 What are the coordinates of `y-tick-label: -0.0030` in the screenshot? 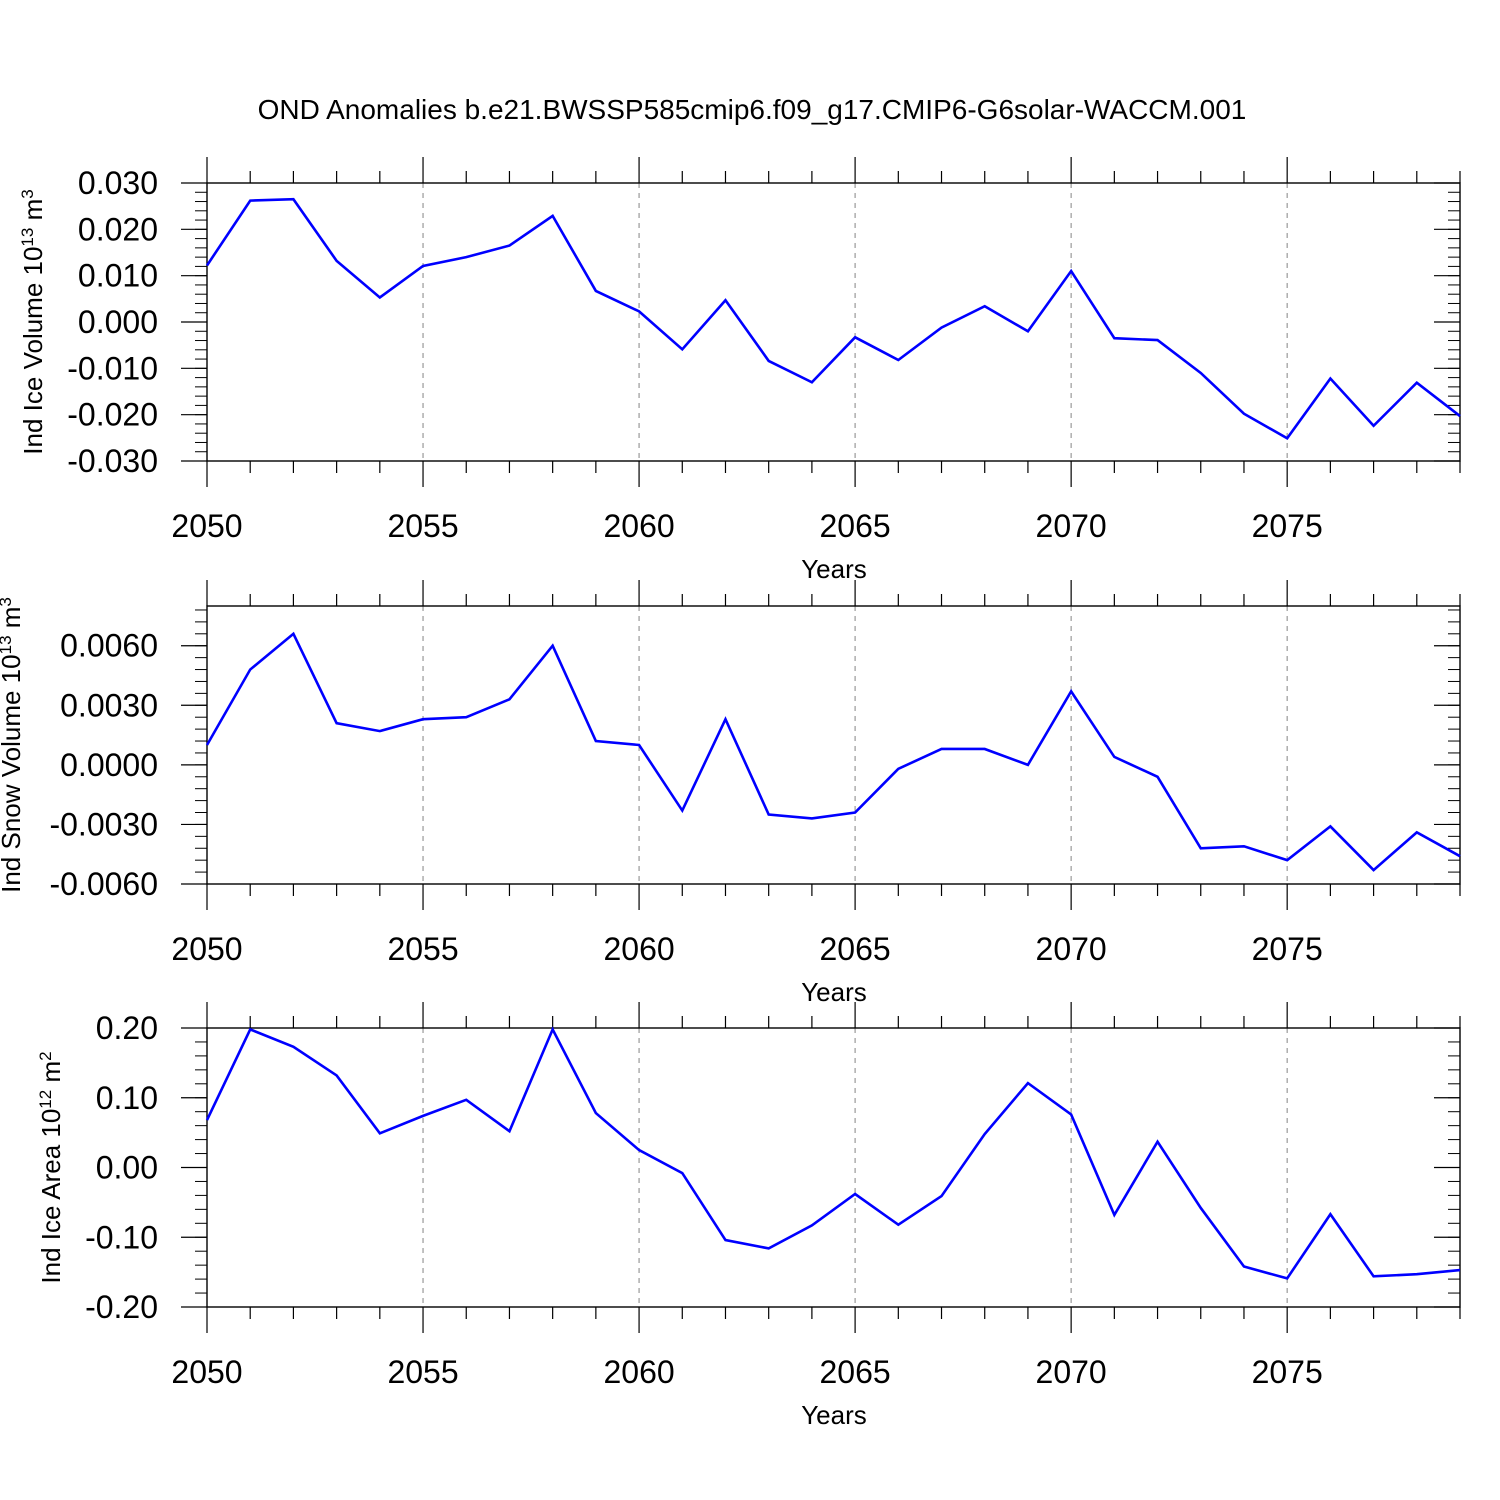 It's located at (103, 824).